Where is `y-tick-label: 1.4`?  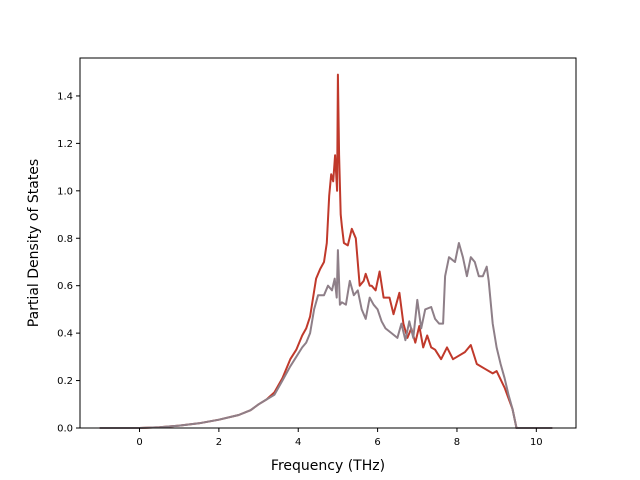 y-tick-label: 1.4 is located at coordinates (65, 96).